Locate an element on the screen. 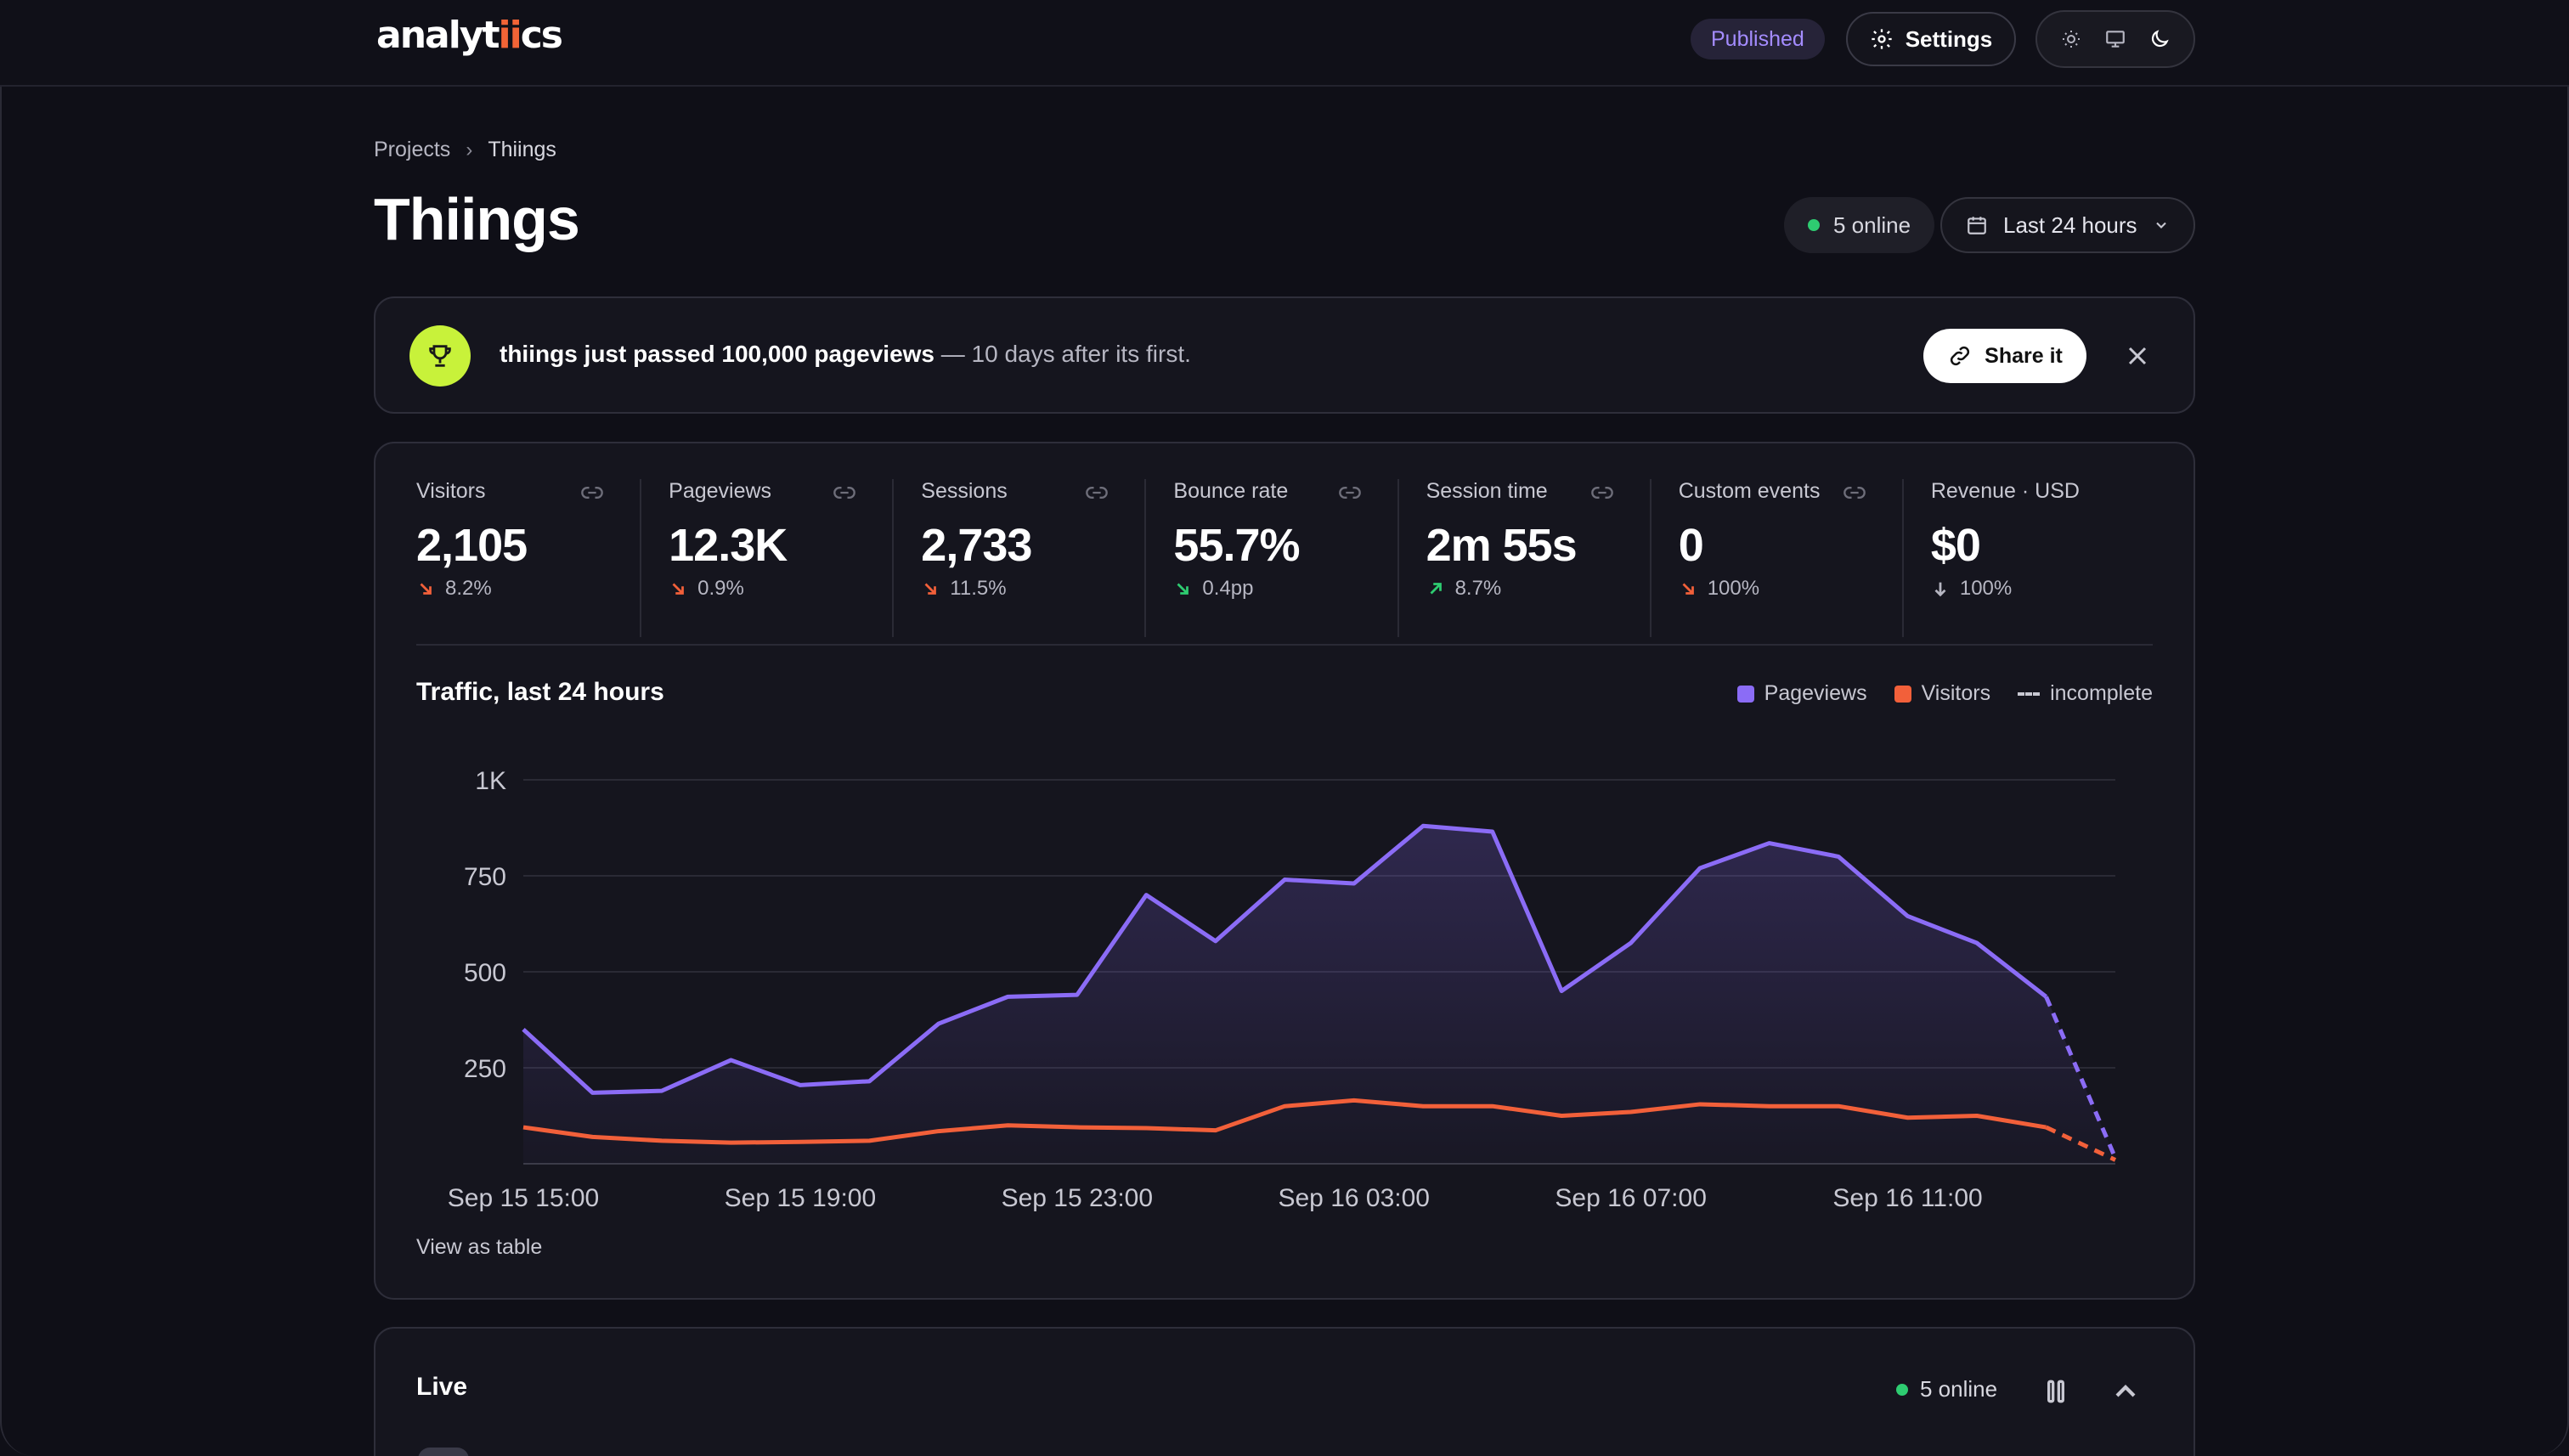  share-label: Share it is located at coordinates (2024, 356).